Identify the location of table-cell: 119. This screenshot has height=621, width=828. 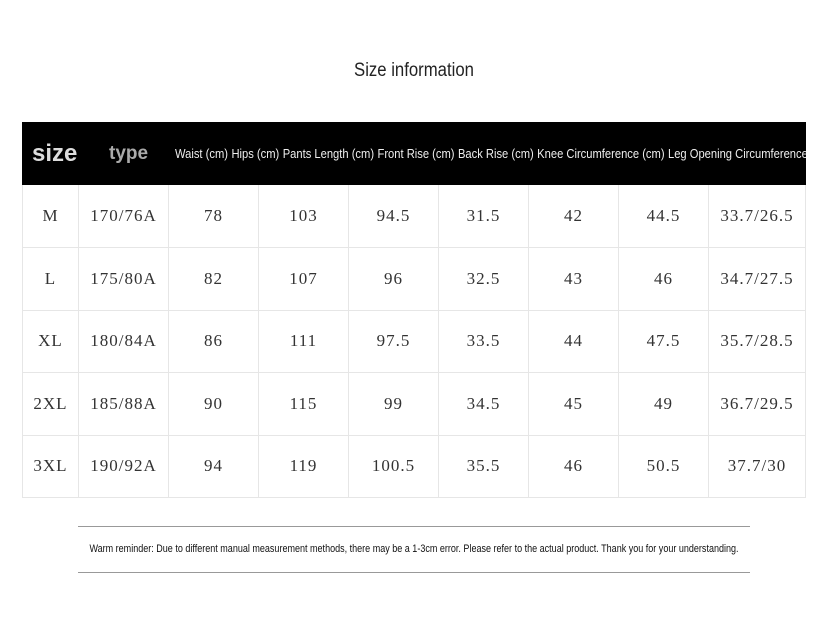
(304, 467).